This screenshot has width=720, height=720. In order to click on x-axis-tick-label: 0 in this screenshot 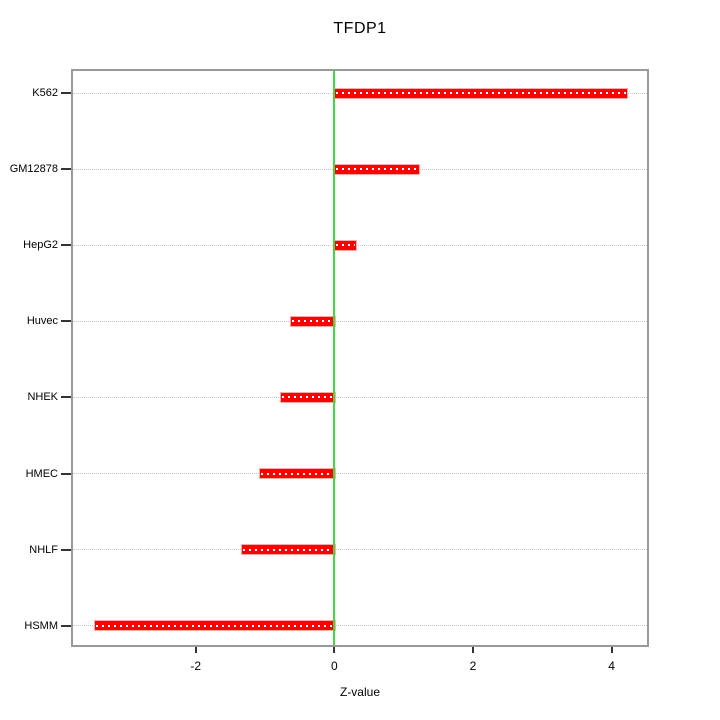, I will do `click(334, 666)`.